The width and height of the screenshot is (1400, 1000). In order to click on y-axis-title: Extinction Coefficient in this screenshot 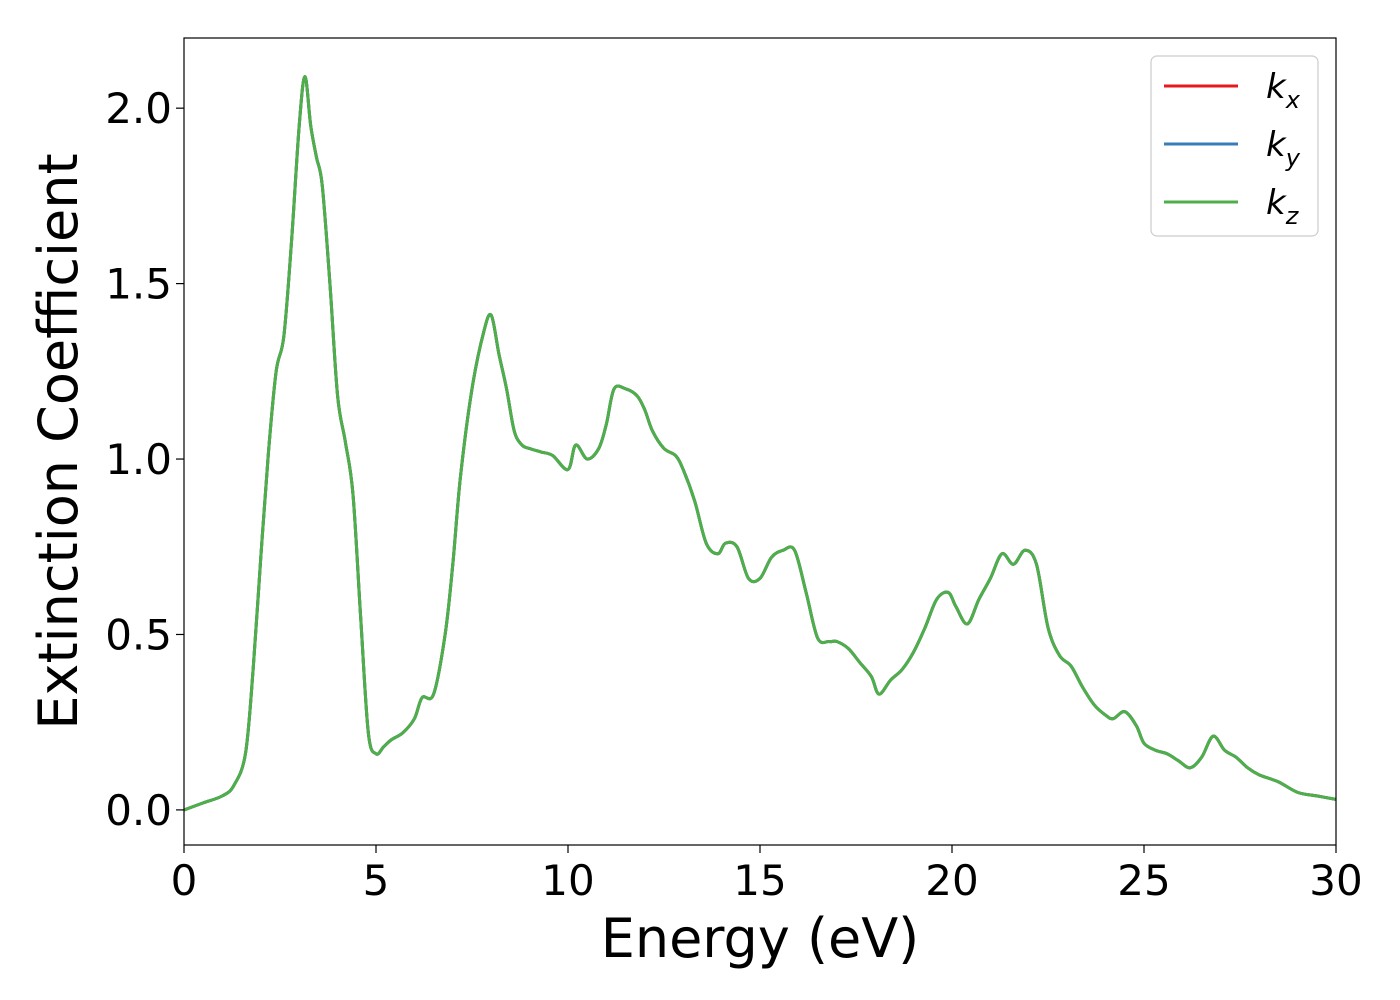, I will do `click(58, 441)`.